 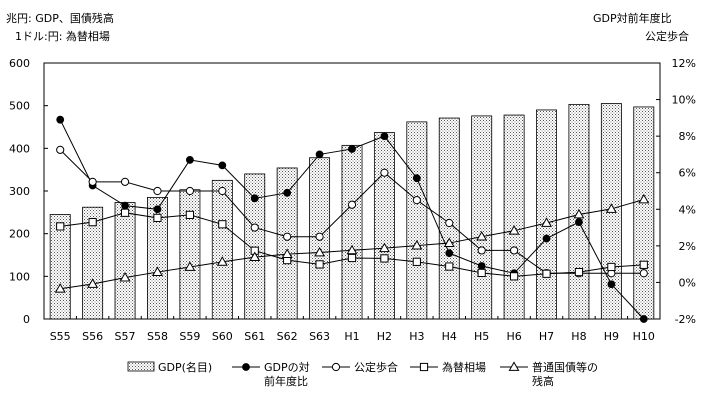 What do you see at coordinates (578, 336) in the screenshot?
I see `x-tick-label: H8` at bounding box center [578, 336].